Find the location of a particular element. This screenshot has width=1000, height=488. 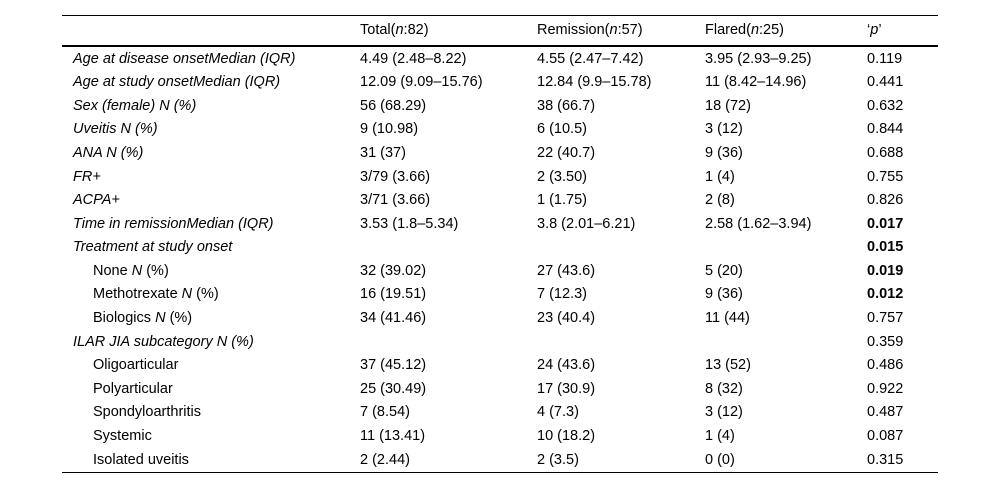

cell-p: 0.922 is located at coordinates (885, 388).